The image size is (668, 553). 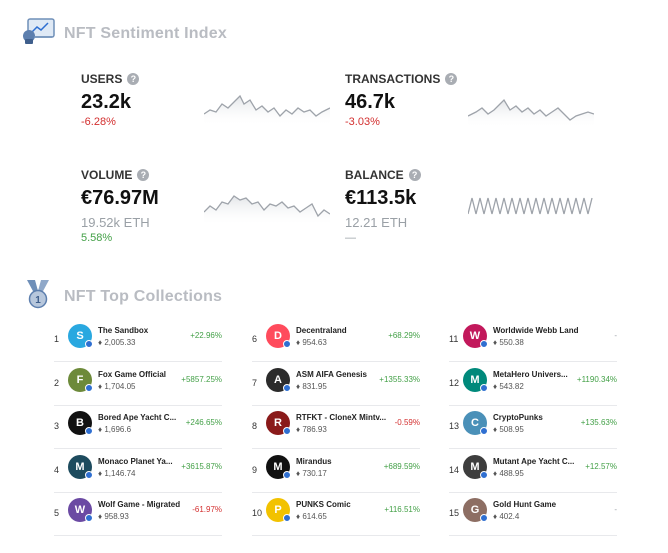 I want to click on collection-row: 8 R RTFKT - CloneX Mintv... ♦ 786.93 -0.59%, so click(x=336, y=428).